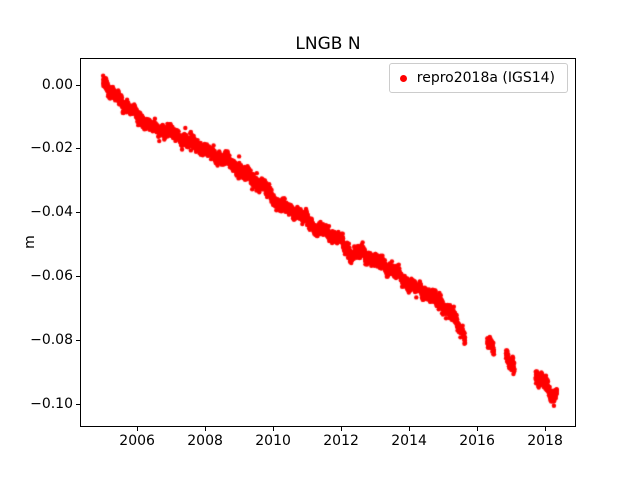 The width and height of the screenshot is (640, 480). I want to click on legend: repro2018a (IGS14), so click(478, 78).